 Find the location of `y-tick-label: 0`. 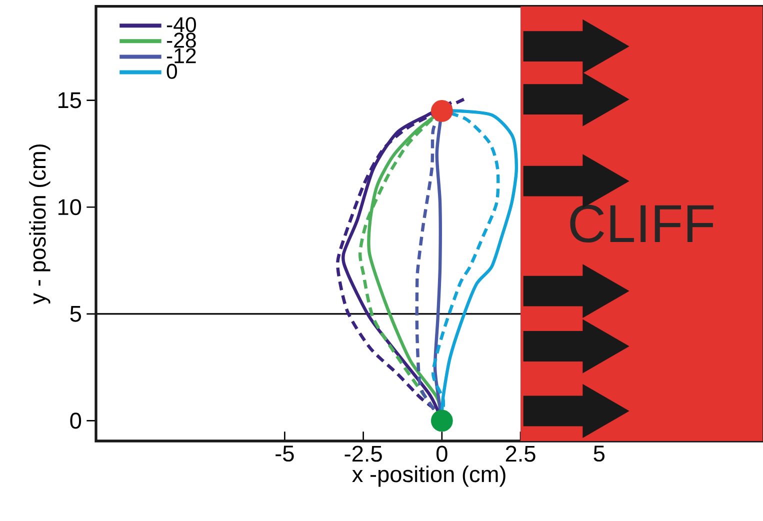

y-tick-label: 0 is located at coordinates (76, 420).